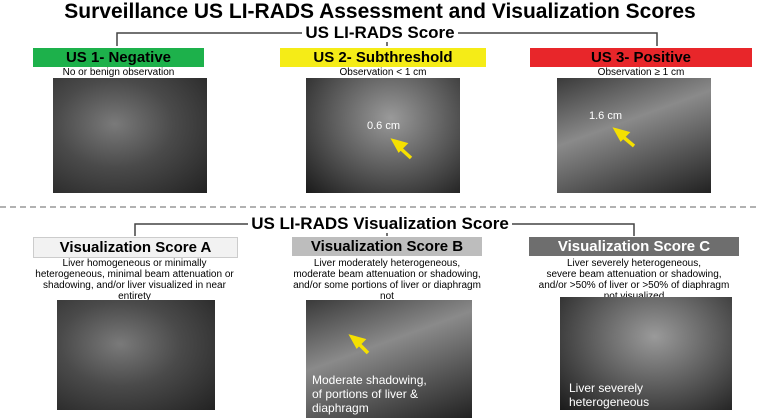  What do you see at coordinates (387, 246) in the screenshot?
I see `score-box: Visualization Score B` at bounding box center [387, 246].